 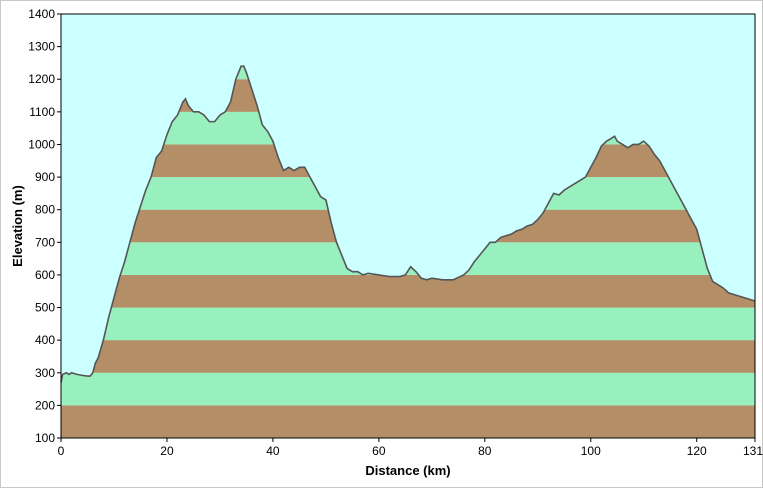 I want to click on x-axis-title: Distance (km), so click(x=407, y=470).